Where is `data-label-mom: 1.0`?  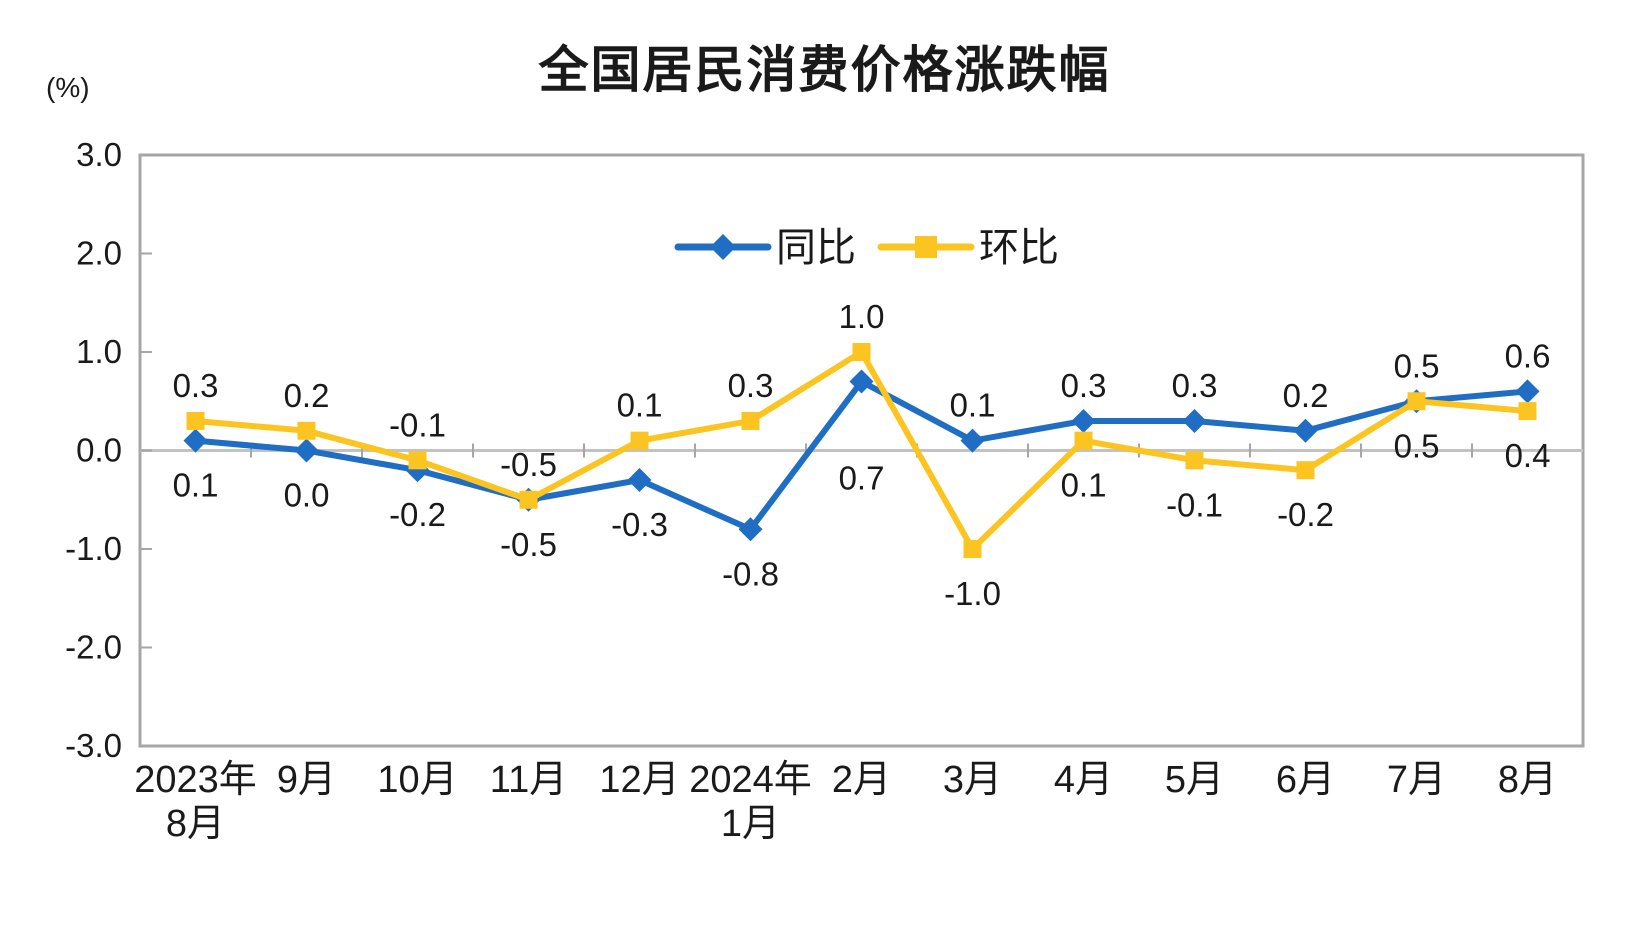 data-label-mom: 1.0 is located at coordinates (862, 316).